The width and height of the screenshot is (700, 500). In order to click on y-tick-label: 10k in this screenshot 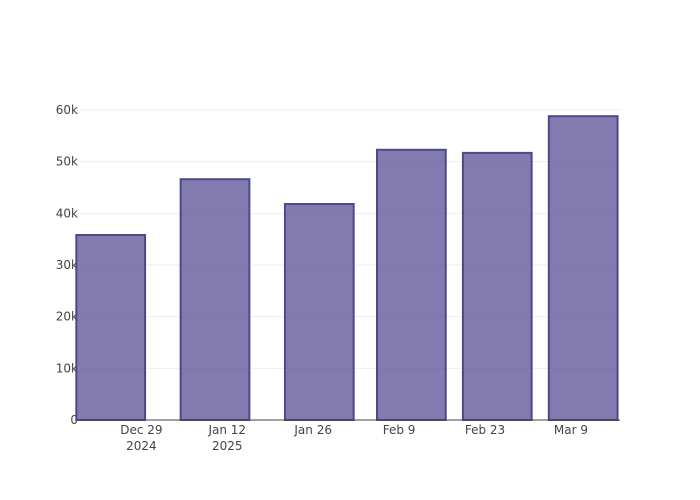, I will do `click(67, 368)`.